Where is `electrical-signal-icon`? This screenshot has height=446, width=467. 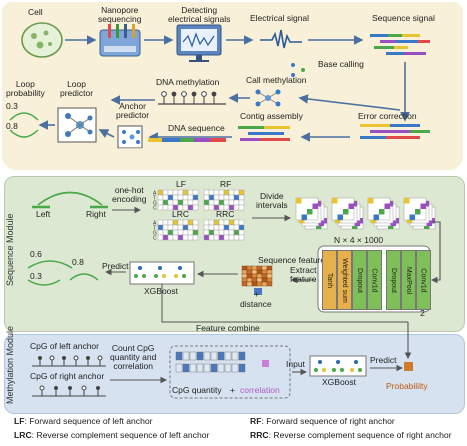 electrical-signal-icon is located at coordinates (281, 39).